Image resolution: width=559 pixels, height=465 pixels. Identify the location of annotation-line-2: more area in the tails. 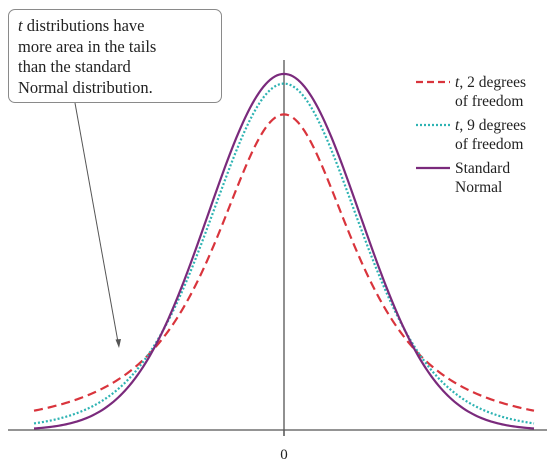
(87, 46).